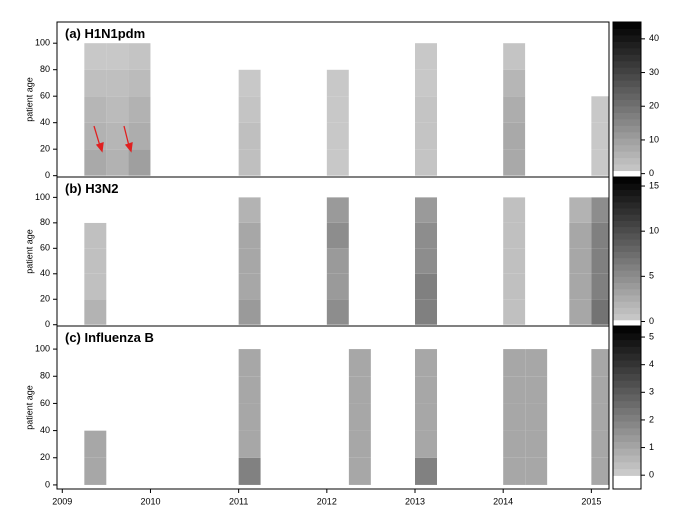 This screenshot has width=687, height=520. What do you see at coordinates (45, 248) in the screenshot?
I see `y-tick-label: 60` at bounding box center [45, 248].